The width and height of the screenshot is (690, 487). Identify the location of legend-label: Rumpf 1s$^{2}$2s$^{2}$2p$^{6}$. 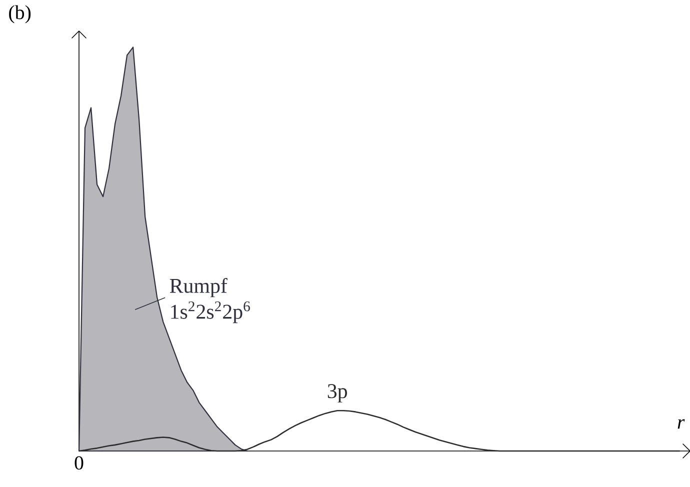
(210, 301).